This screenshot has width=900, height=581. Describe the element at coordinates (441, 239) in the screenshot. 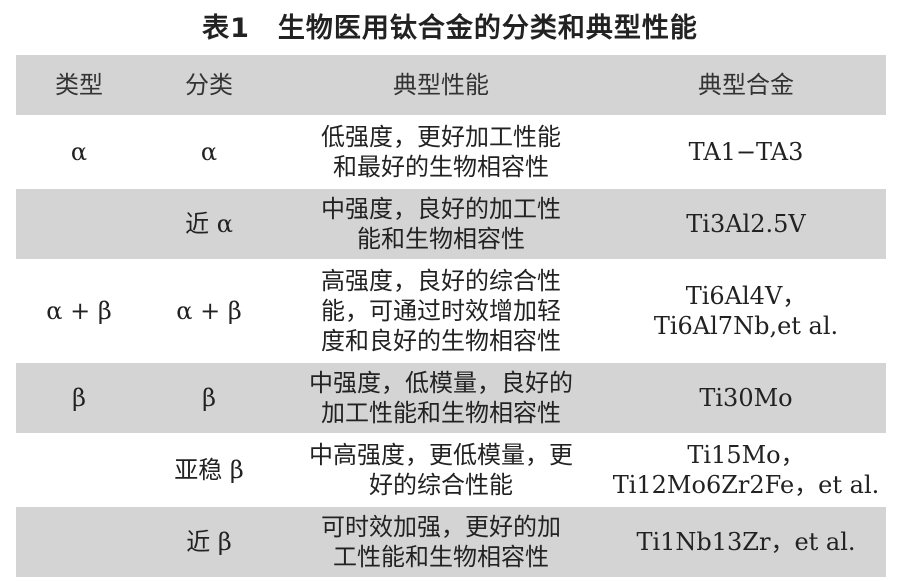

I see `property-line: 能和生物相容性` at that location.